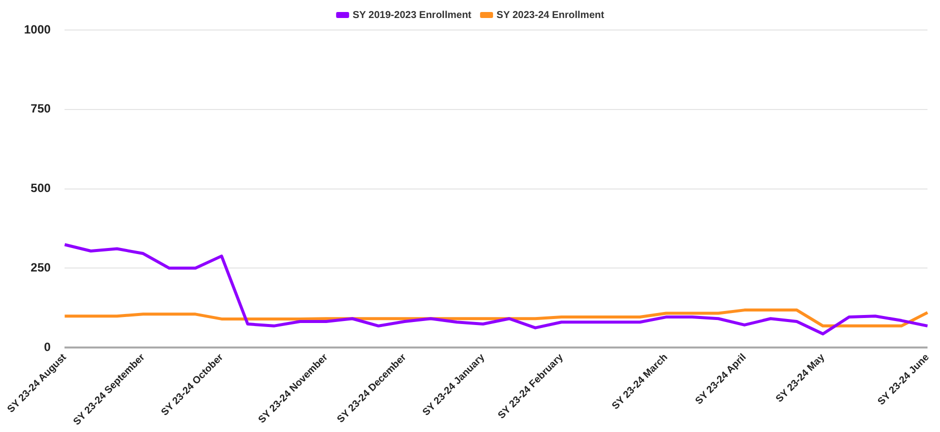 This screenshot has width=940, height=432. I want to click on legend-label: SY 2023-24 Enrollment, so click(550, 15).